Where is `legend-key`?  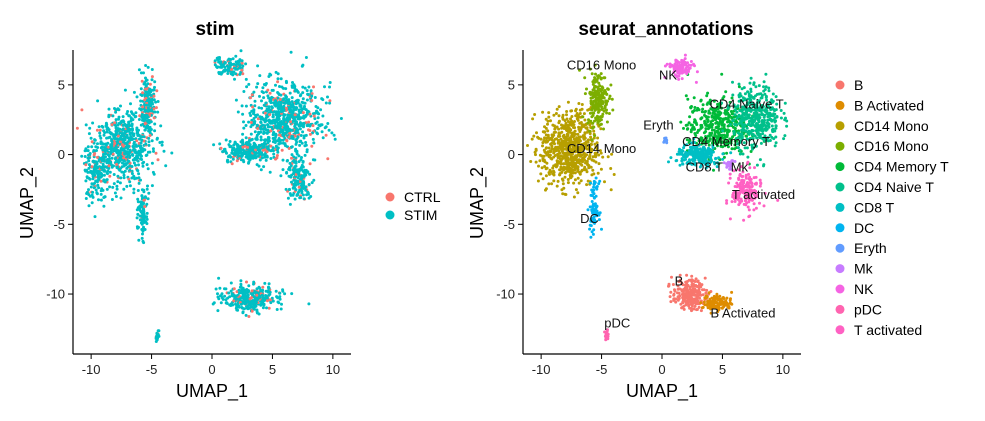 legend-key is located at coordinates (390, 215).